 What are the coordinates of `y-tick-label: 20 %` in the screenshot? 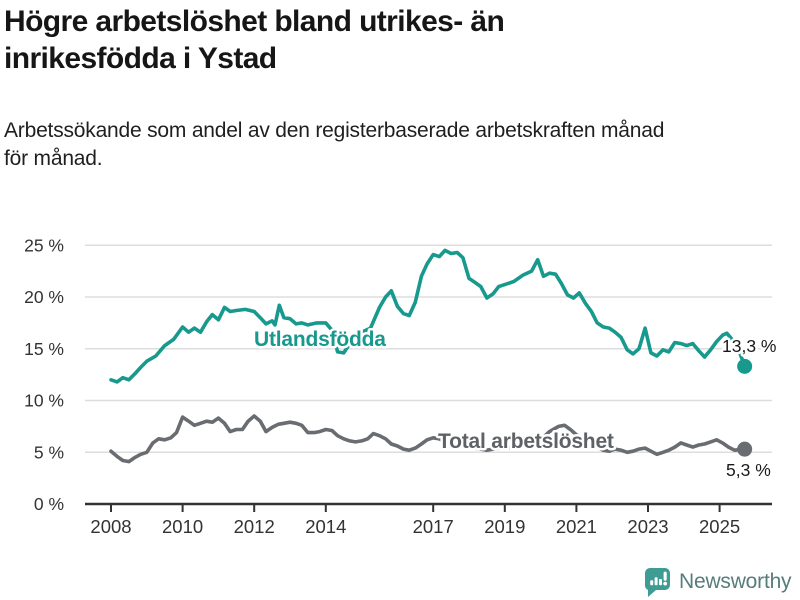 It's located at (44, 297).